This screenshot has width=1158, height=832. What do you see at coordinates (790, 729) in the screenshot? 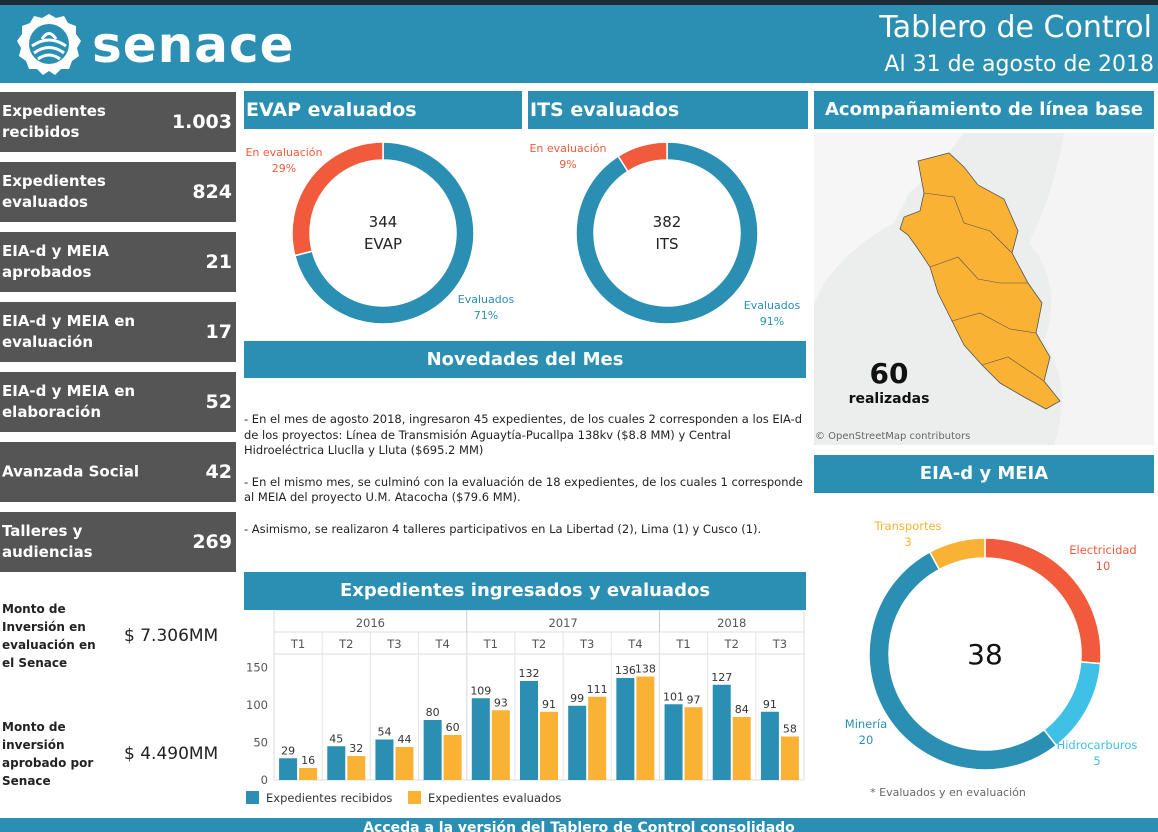
I see `bar-value-label: 58` at bounding box center [790, 729].